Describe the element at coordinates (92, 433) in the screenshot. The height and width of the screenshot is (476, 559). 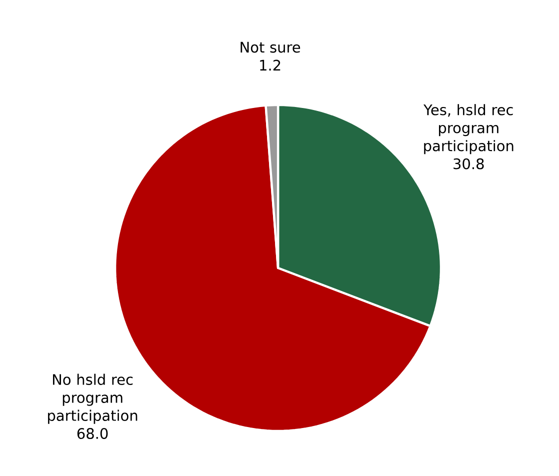
I see `data-label: 68.0` at that location.